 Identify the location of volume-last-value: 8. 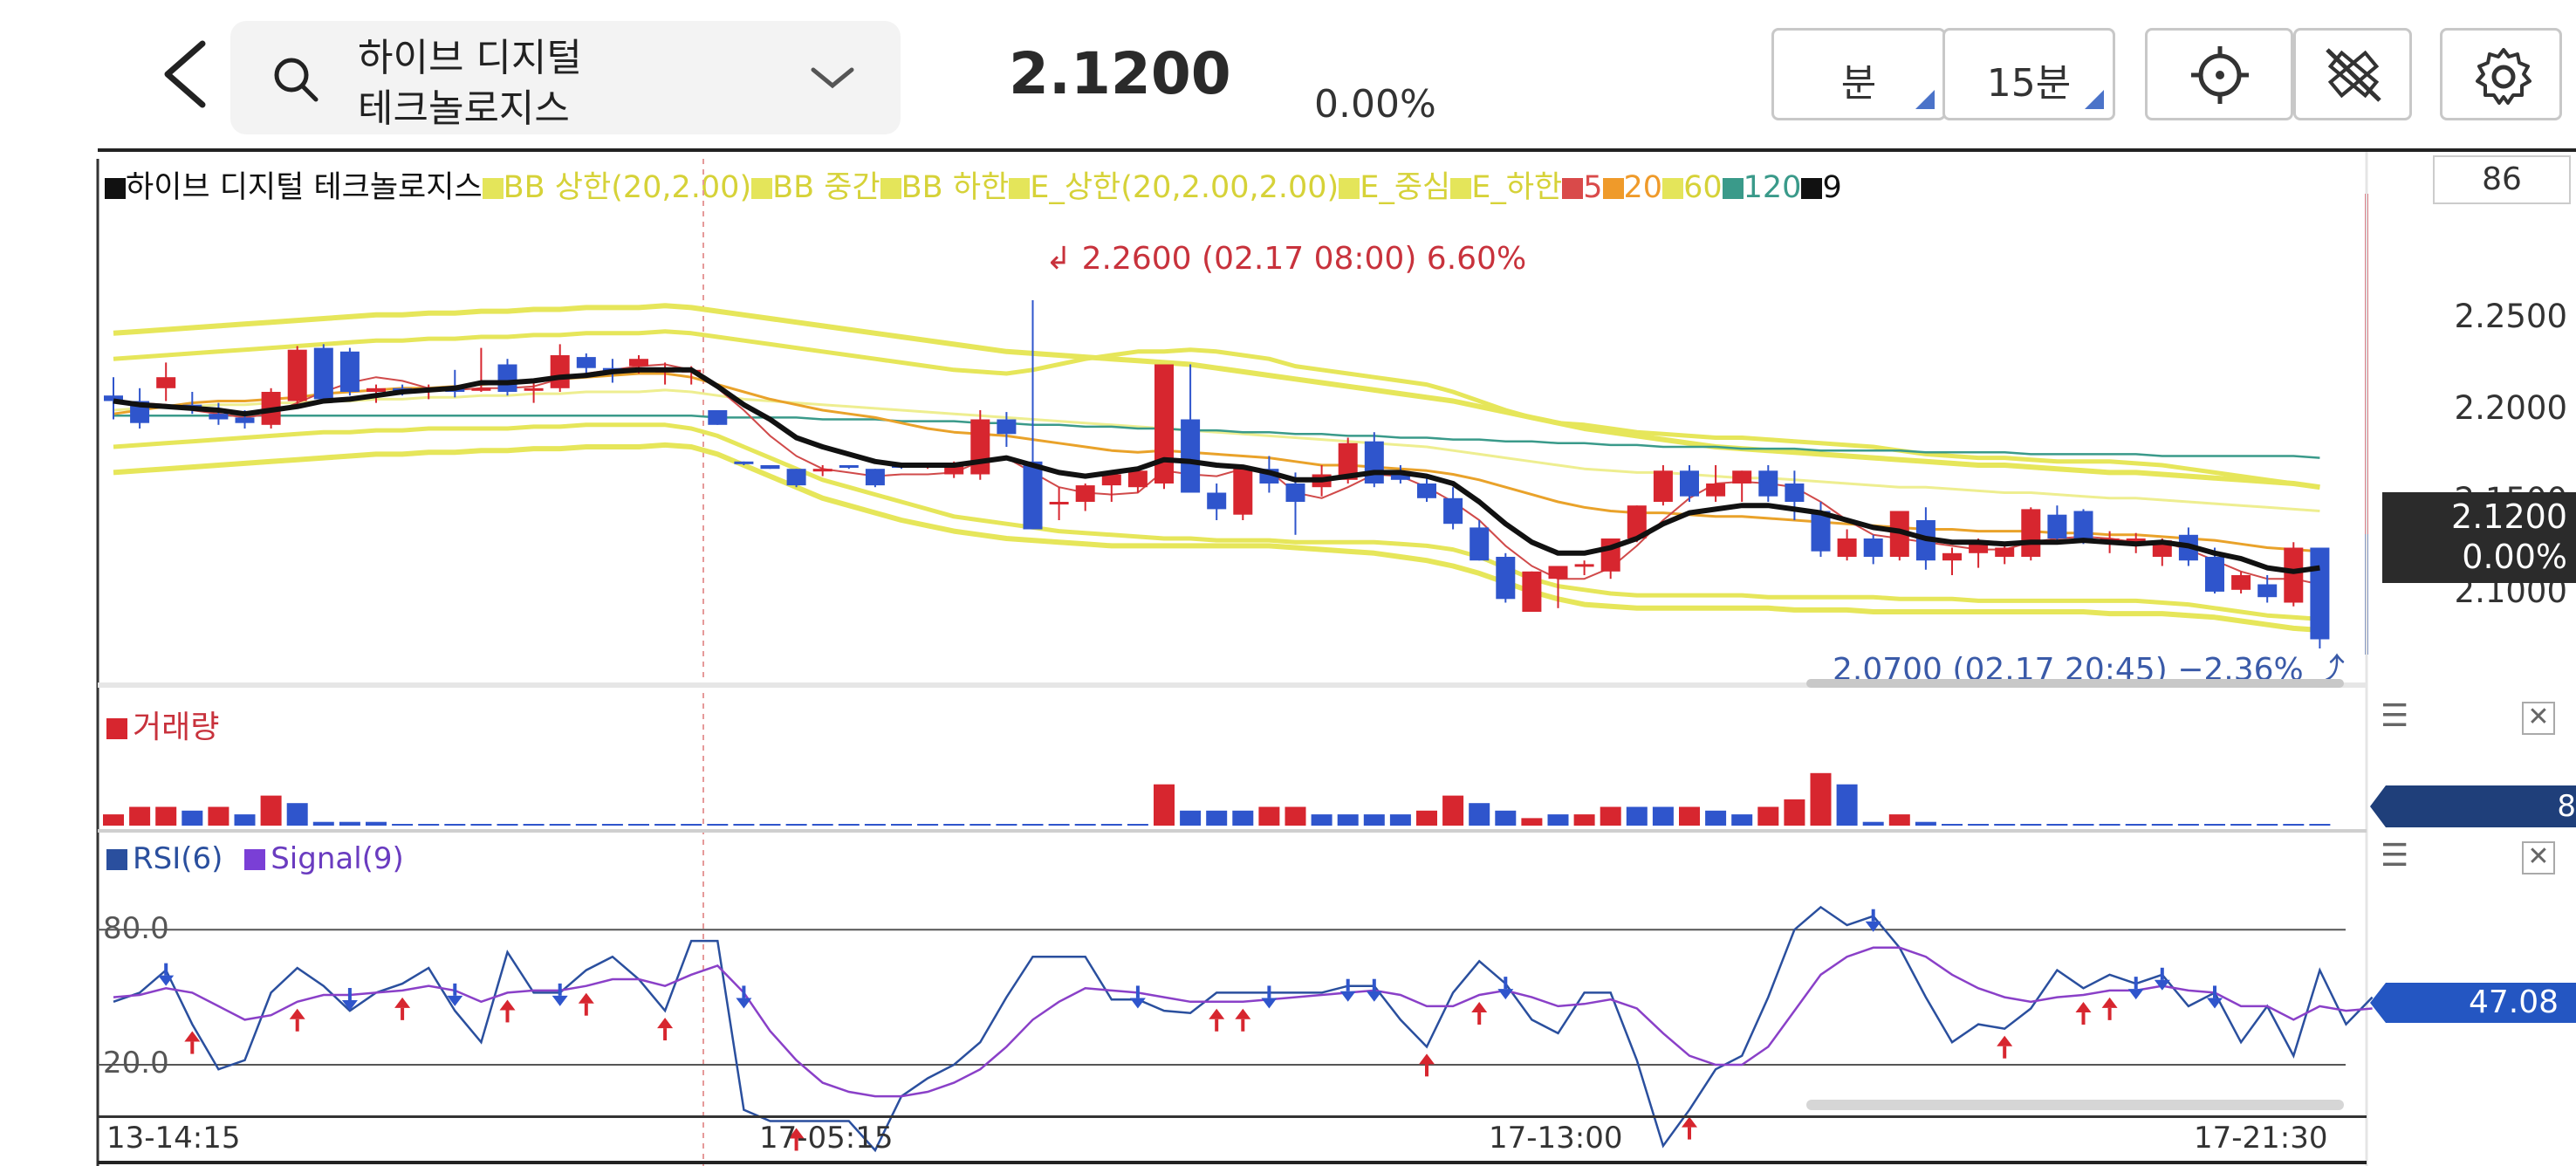
(2567, 806).